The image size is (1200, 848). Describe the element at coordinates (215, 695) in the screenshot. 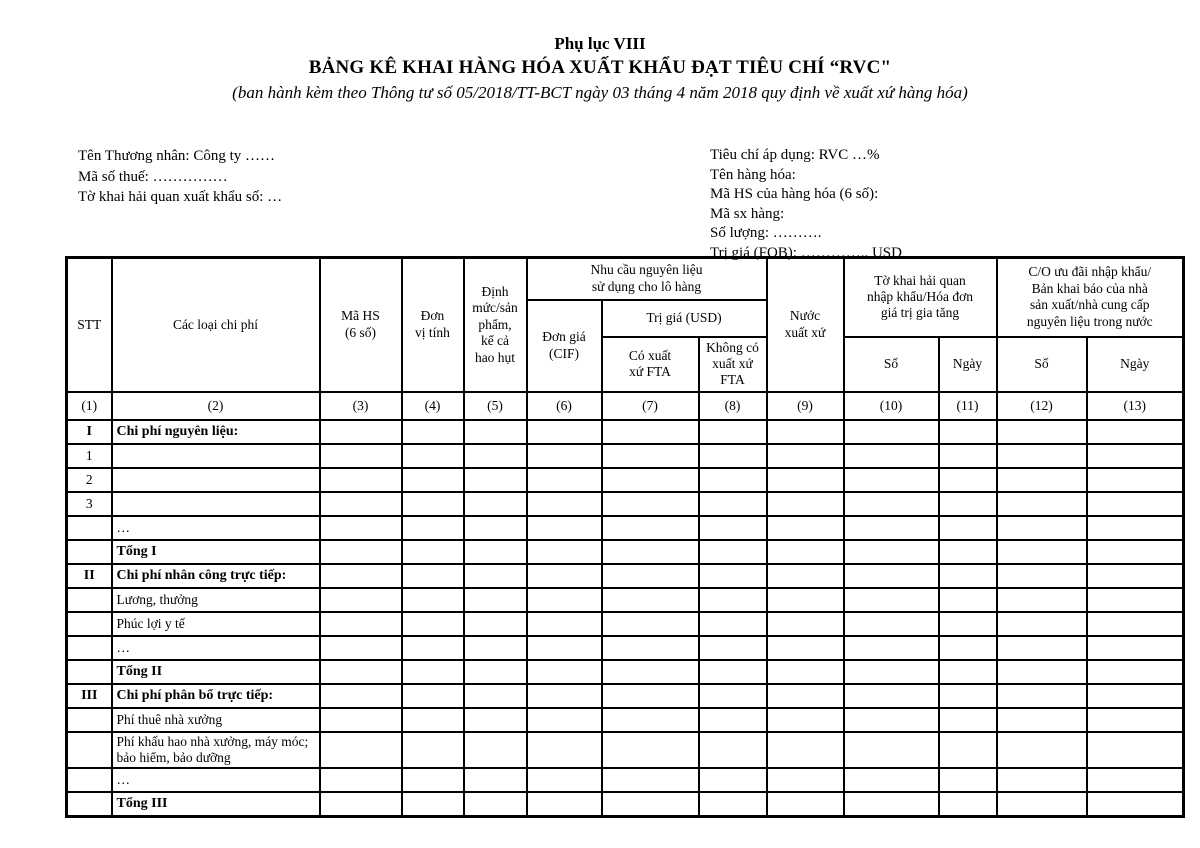

I see `cost-label-cell: Chi phí phân bổ trực tiếp:` at that location.